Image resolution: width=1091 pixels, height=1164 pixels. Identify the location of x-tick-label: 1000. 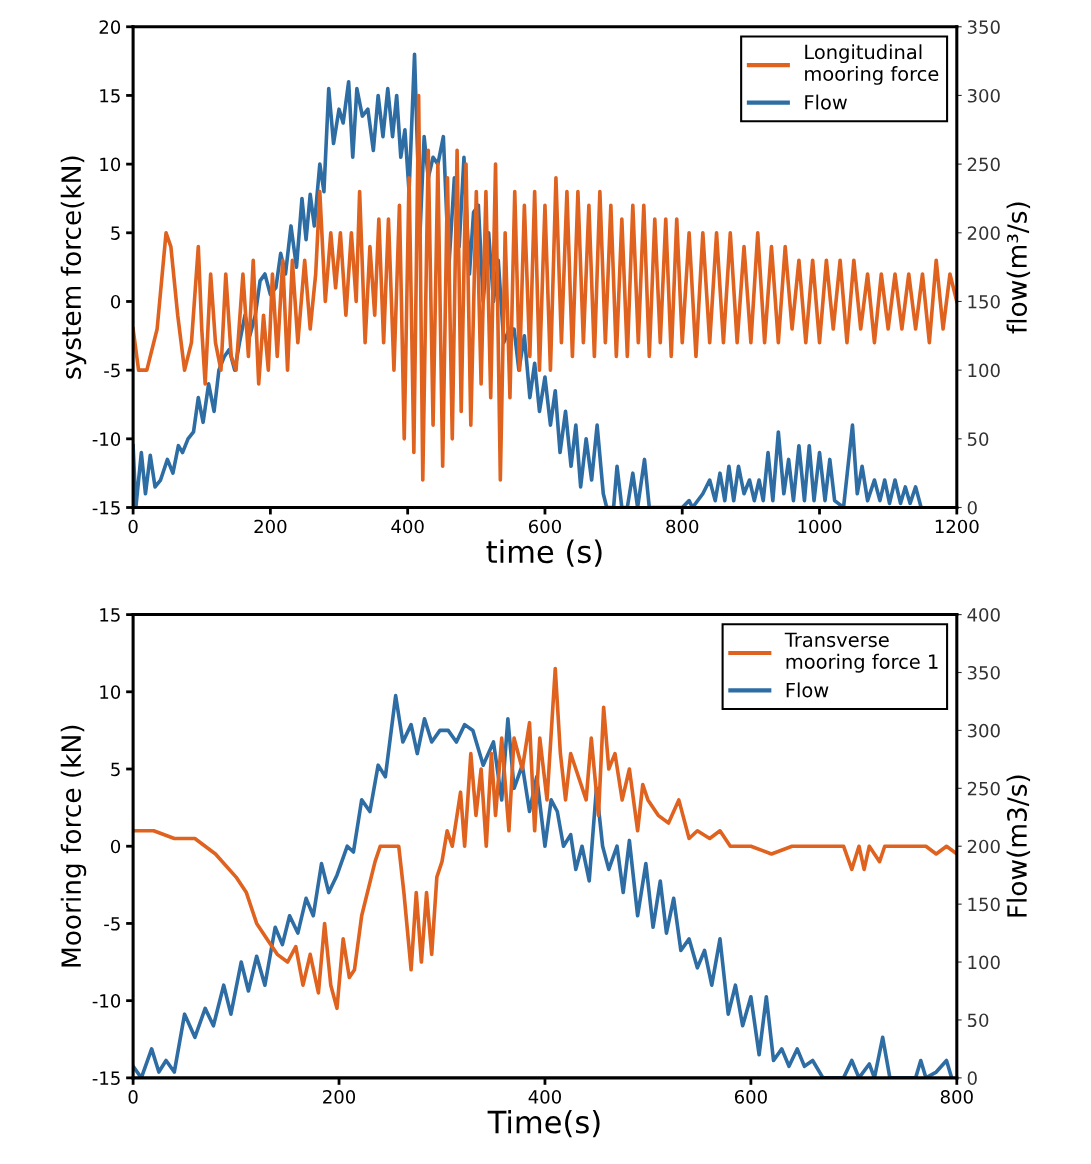
(820, 526).